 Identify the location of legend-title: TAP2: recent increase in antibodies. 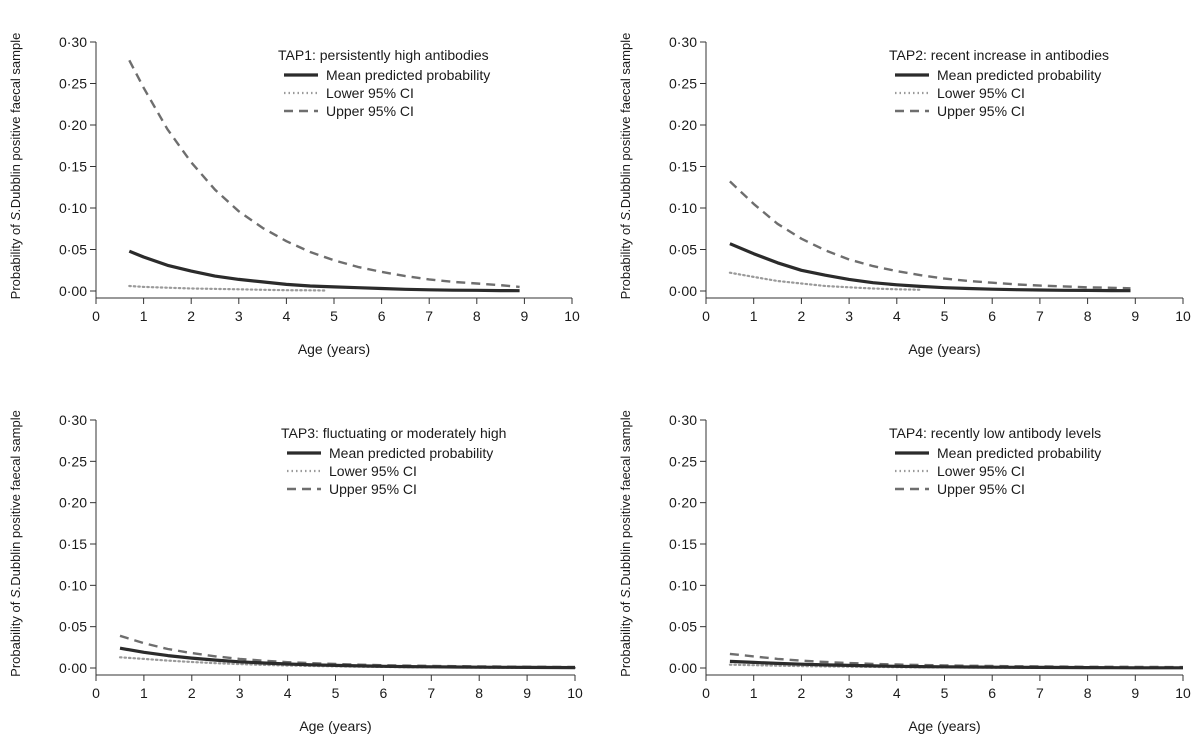
(999, 55).